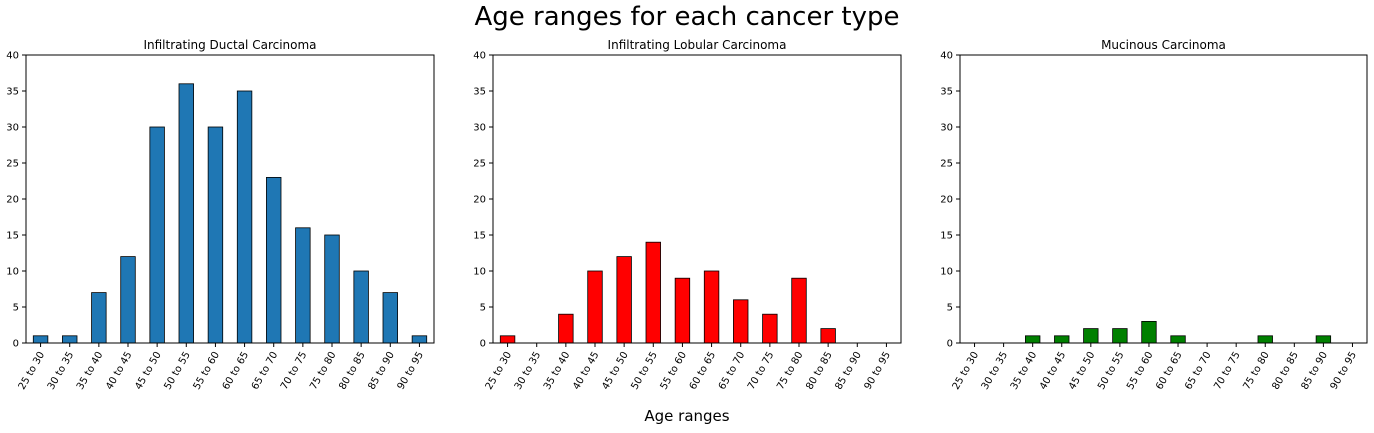  I want to click on x-axis-label: Age ranges, so click(687, 416).